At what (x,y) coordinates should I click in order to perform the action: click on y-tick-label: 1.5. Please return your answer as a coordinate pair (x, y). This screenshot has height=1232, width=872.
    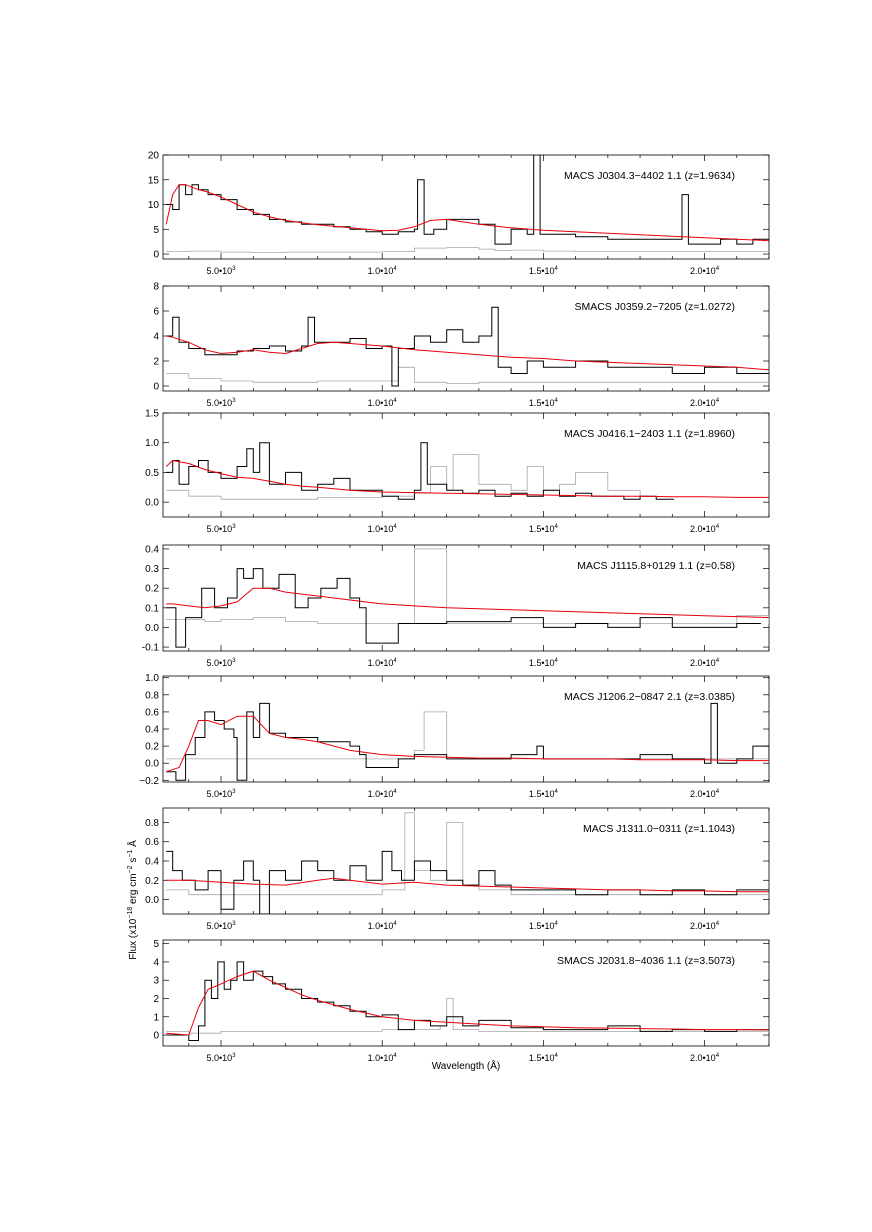
    Looking at the image, I should click on (152, 414).